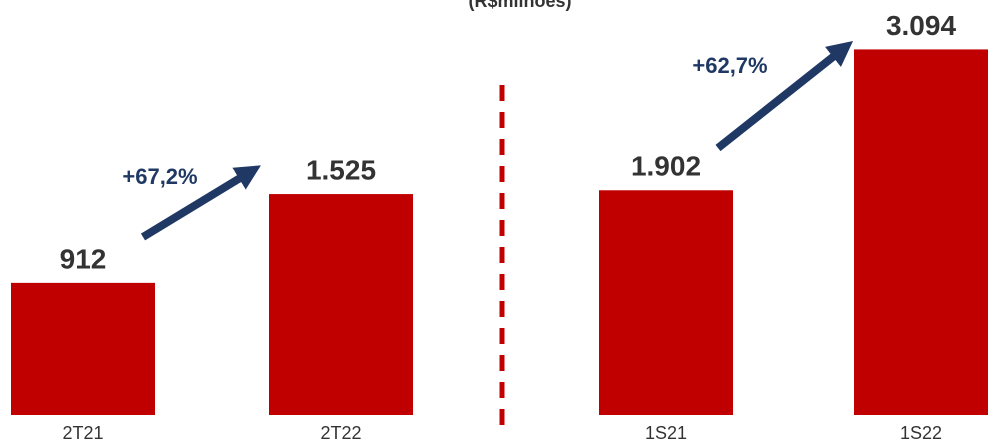 This screenshot has width=994, height=445. Describe the element at coordinates (921, 25) in the screenshot. I see `value-label: 3.094` at that location.